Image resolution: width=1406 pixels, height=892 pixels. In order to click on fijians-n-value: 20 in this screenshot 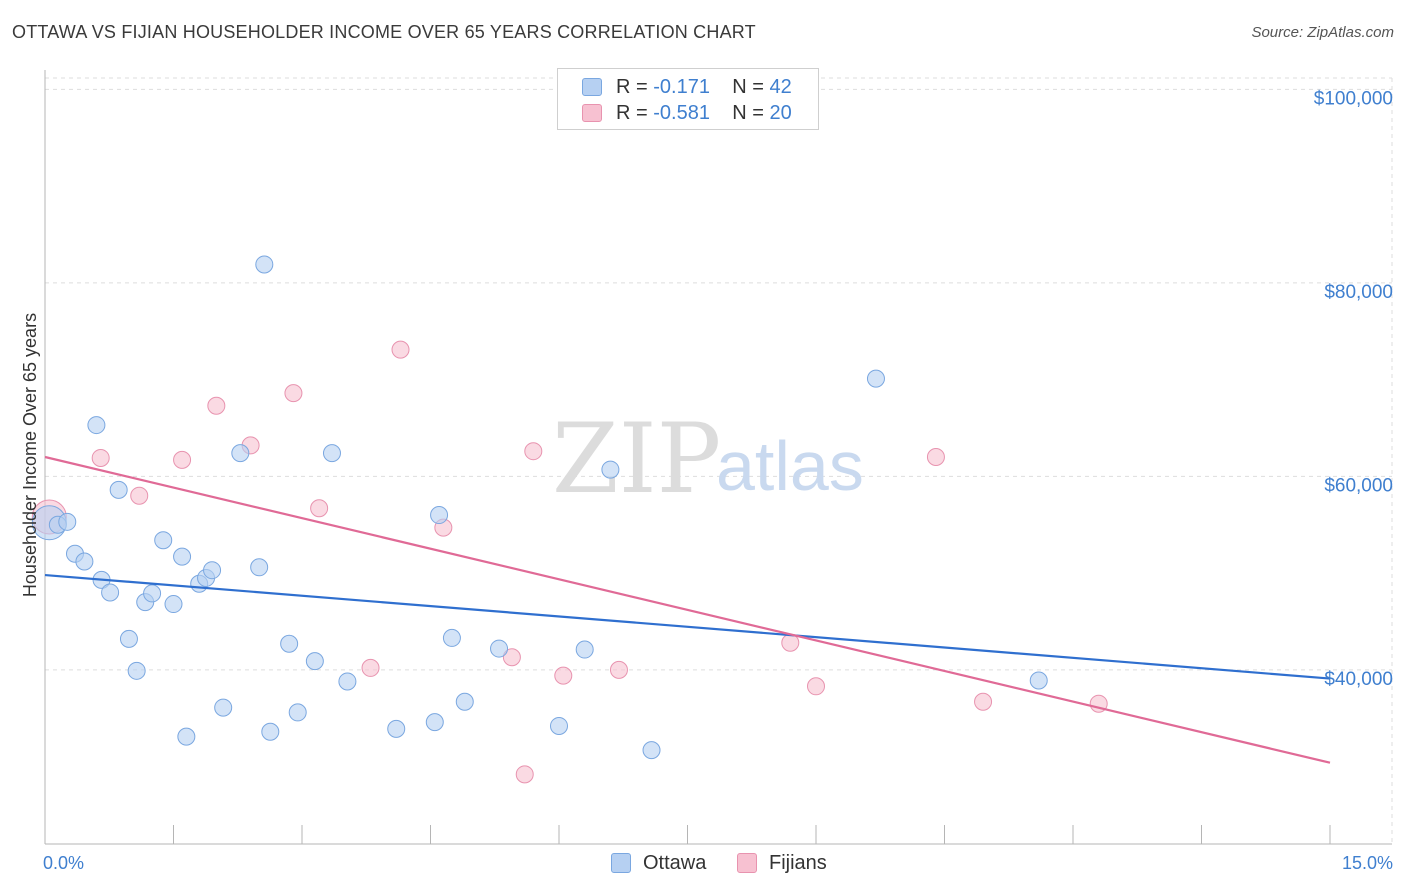, I will do `click(780, 113)`.